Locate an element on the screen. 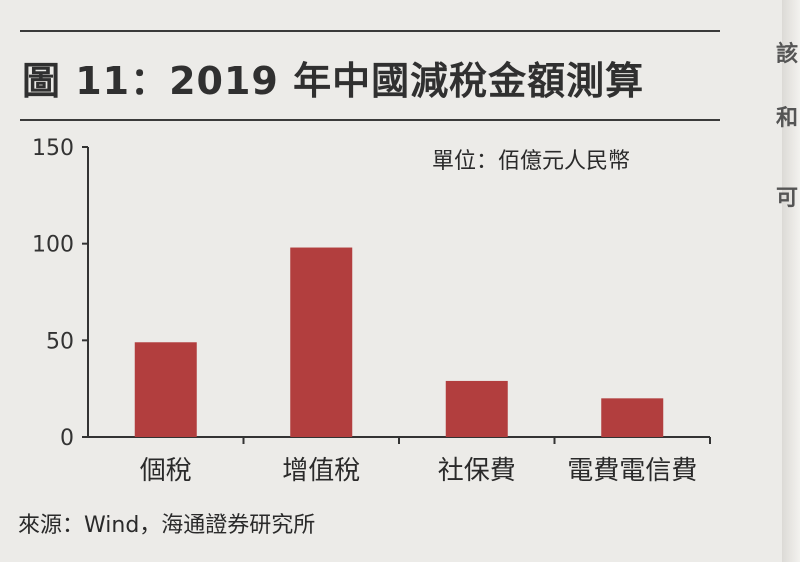  category-label: 個稅 is located at coordinates (166, 471).